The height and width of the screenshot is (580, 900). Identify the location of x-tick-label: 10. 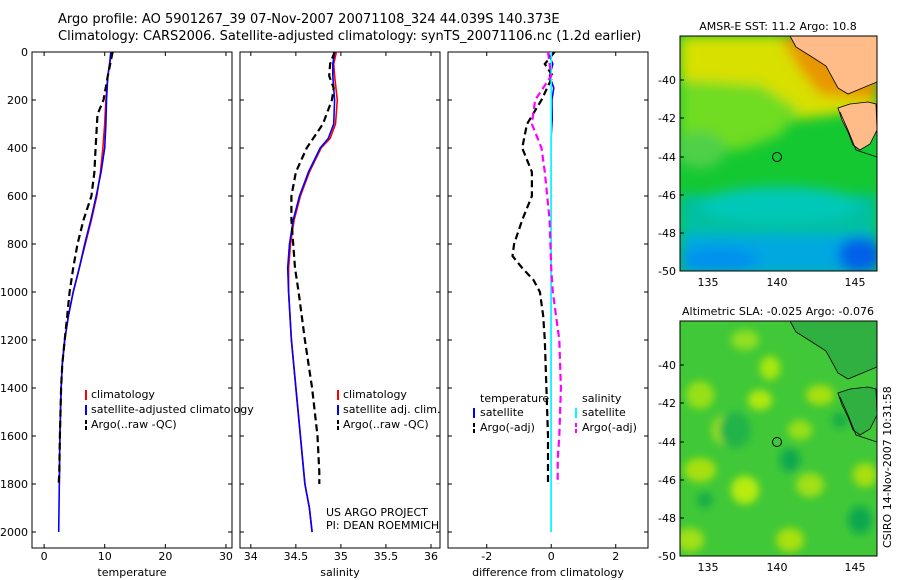
(105, 556).